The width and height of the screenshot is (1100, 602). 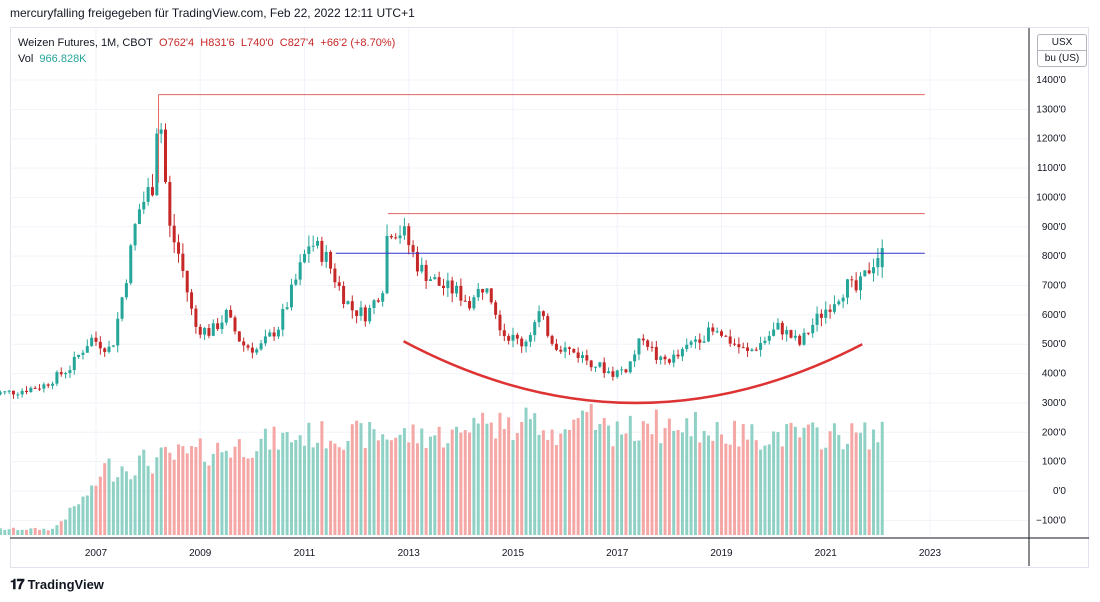 What do you see at coordinates (1062, 58) in the screenshot?
I see `currency-unit: bu (US)` at bounding box center [1062, 58].